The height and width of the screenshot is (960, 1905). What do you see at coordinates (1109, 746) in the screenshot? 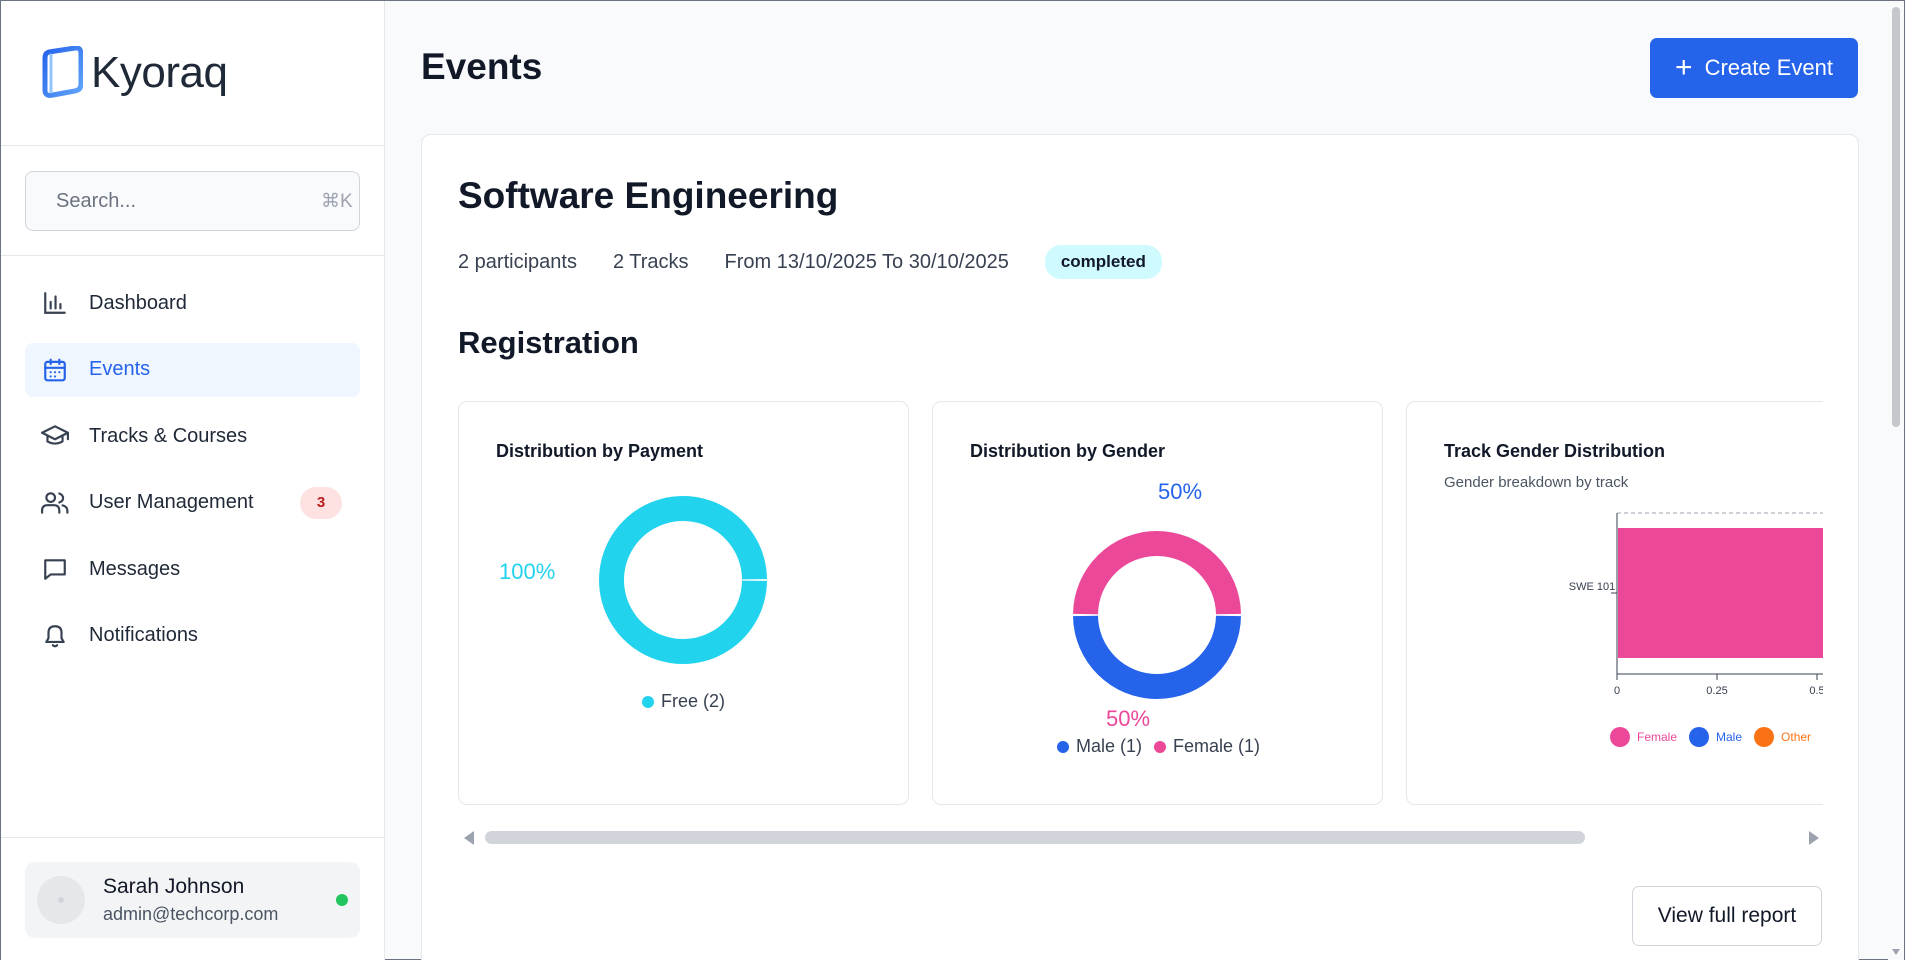
I see `legend-label: Male (1)` at bounding box center [1109, 746].